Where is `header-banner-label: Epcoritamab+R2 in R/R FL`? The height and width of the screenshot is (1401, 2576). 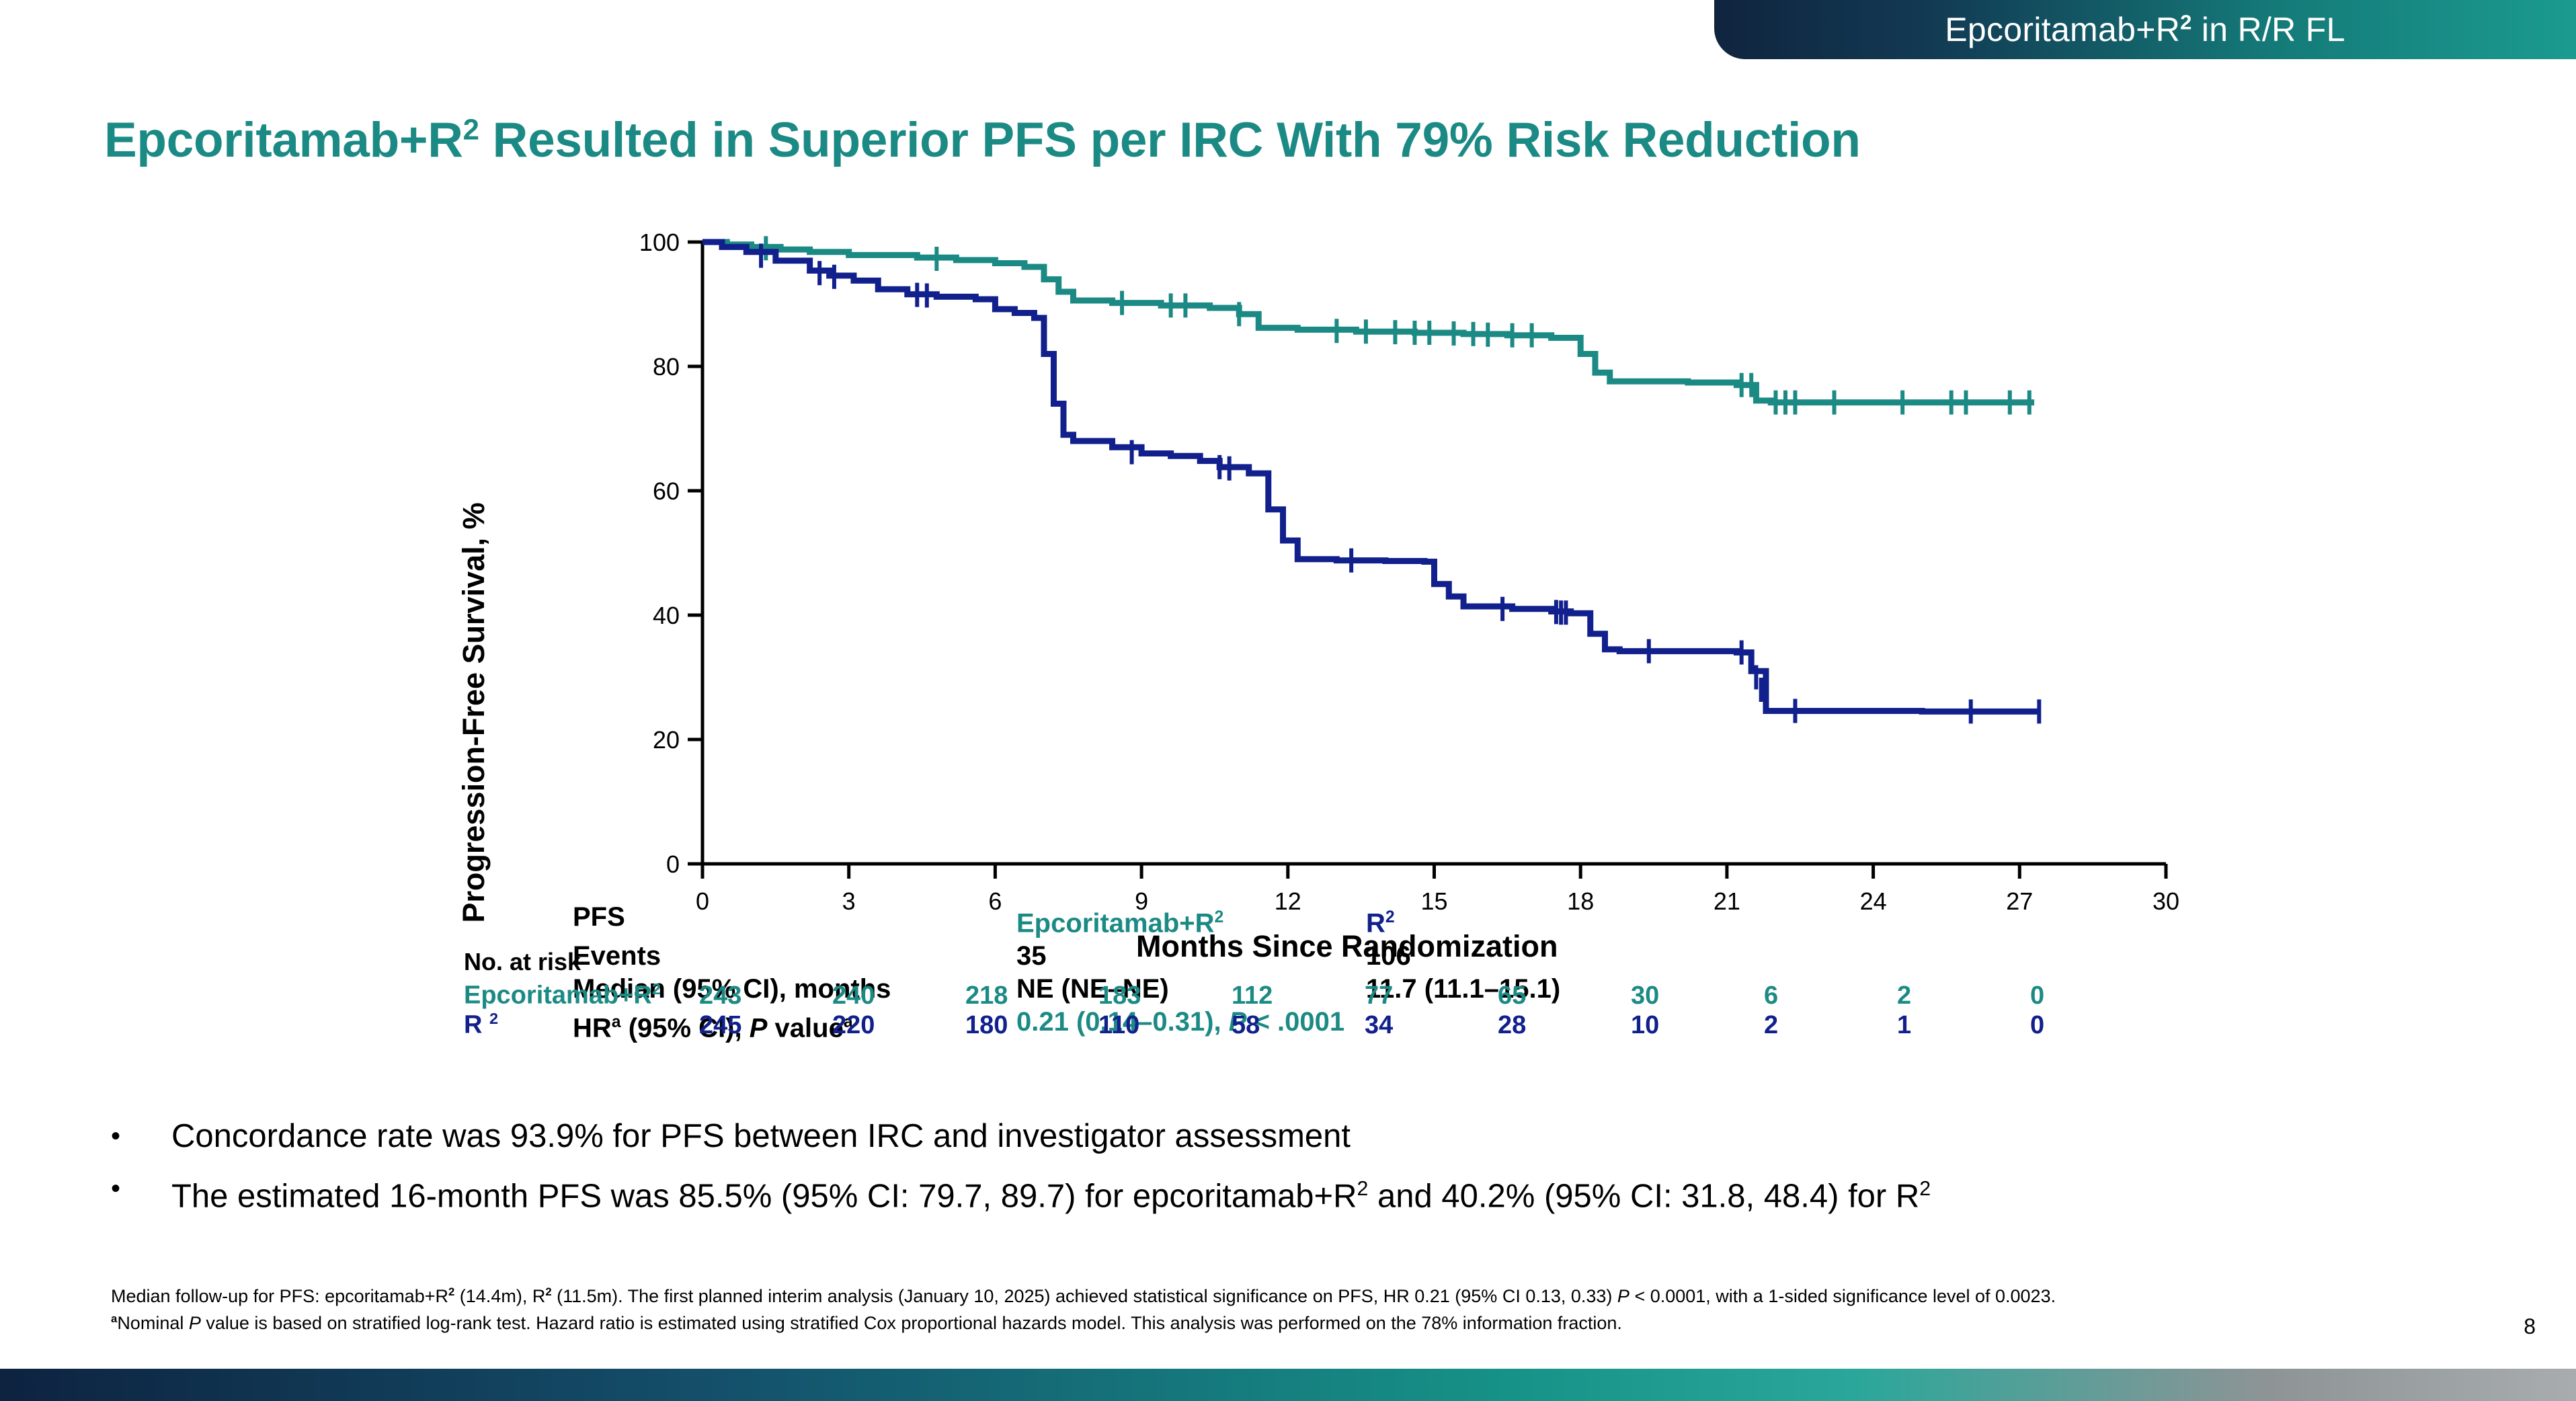
header-banner-label: Epcoritamab+R2 in R/R FL is located at coordinates (2145, 29).